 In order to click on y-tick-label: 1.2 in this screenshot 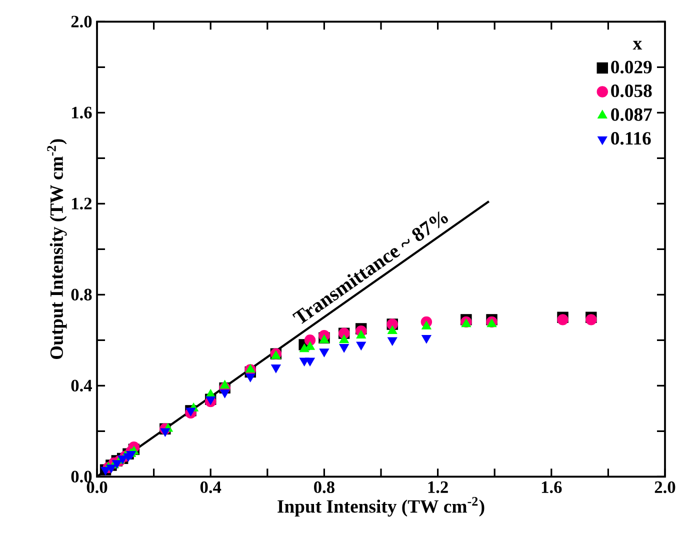, I will do `click(82, 204)`.